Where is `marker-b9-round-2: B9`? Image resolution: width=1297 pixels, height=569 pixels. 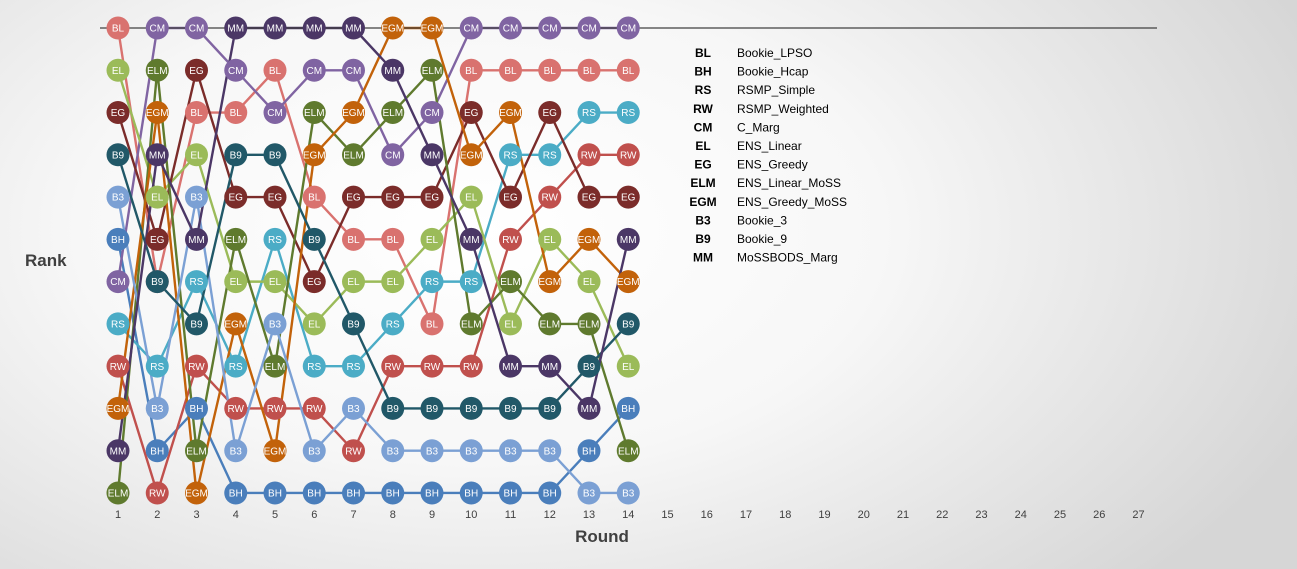
marker-b9-round-2: B9 is located at coordinates (157, 282).